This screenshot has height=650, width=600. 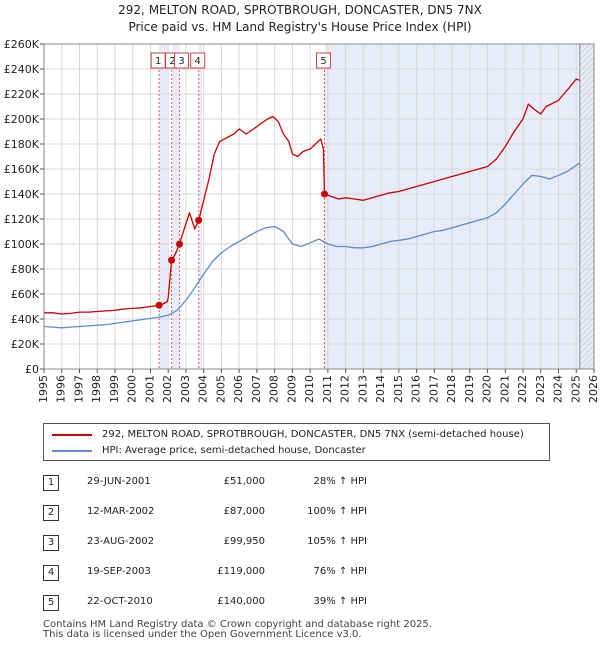 I want to click on y-tick-label: £200K, so click(x=22, y=119).